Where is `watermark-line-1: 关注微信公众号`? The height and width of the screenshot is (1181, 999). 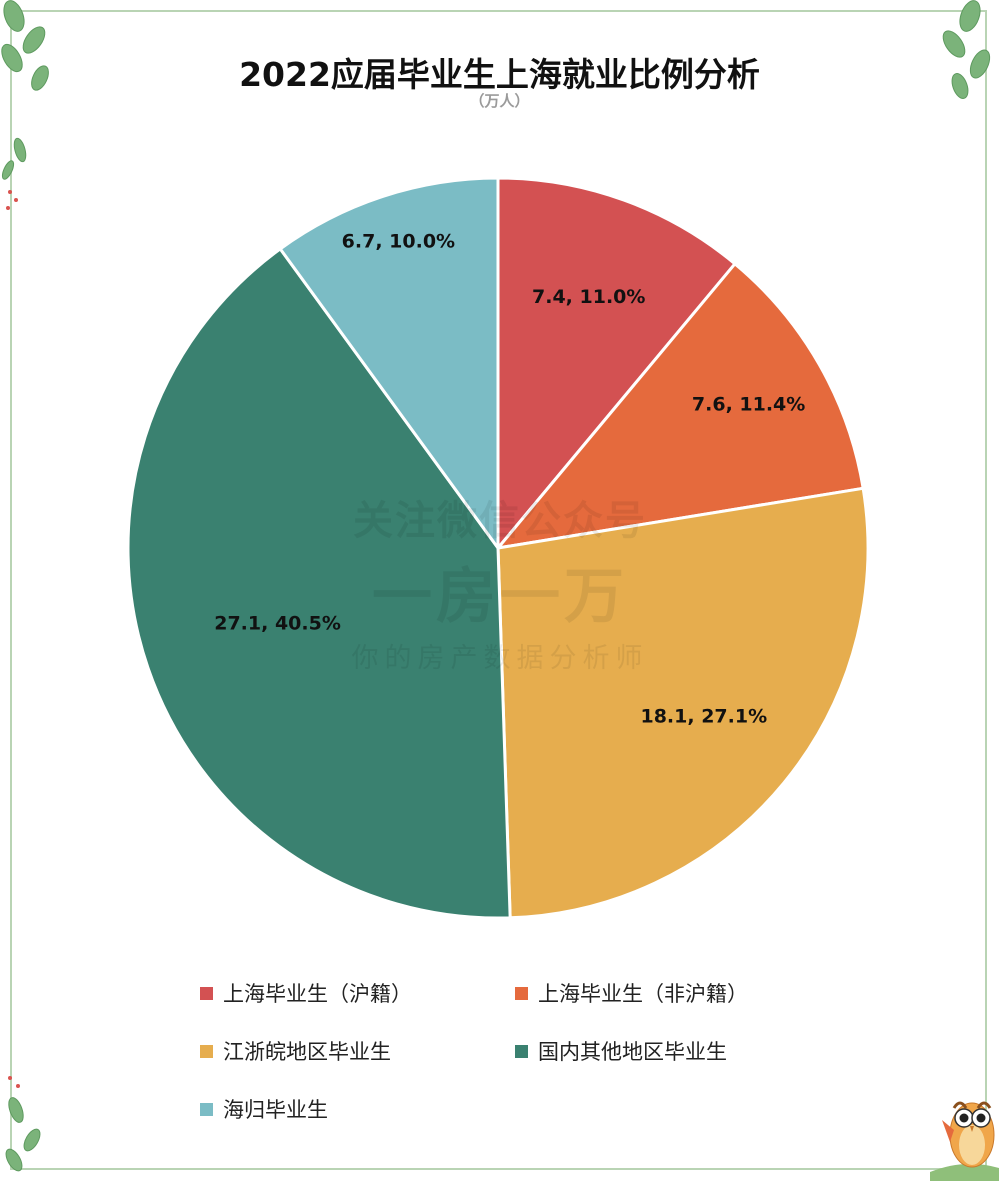 watermark-line-1: 关注微信公众号 is located at coordinates (500, 521).